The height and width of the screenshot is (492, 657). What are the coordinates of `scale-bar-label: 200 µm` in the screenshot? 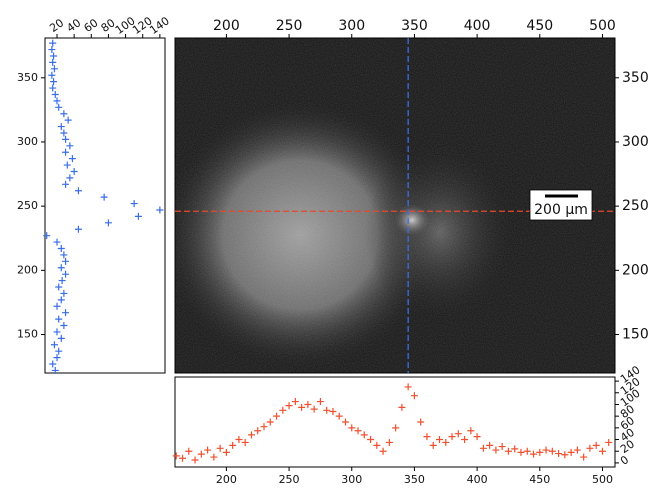 It's located at (561, 210).